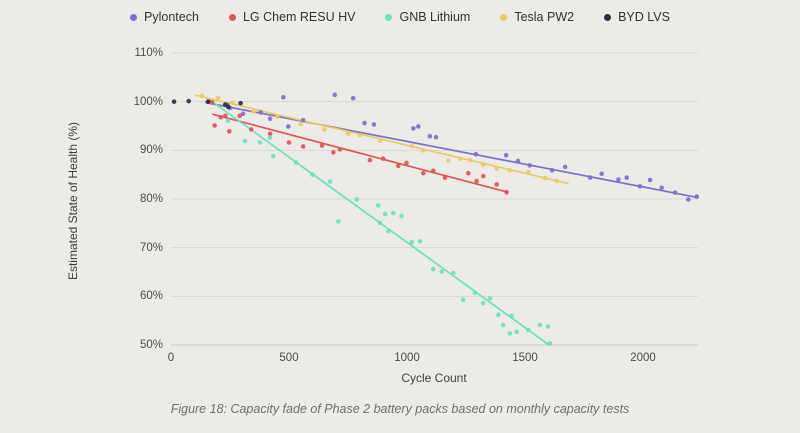 This screenshot has height=433, width=800. What do you see at coordinates (434, 378) in the screenshot?
I see `x-axis-title: Cycle Count` at bounding box center [434, 378].